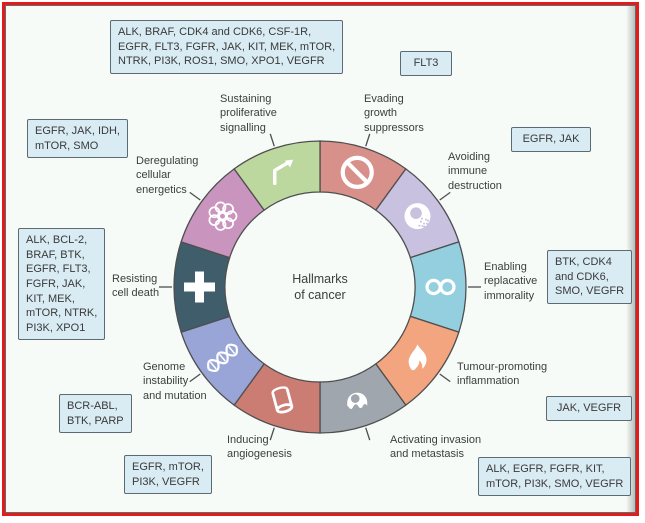  I want to click on targets-box-genome-instability-and-mutation: BCR-ABL, BTK, PARP, so click(95, 414).